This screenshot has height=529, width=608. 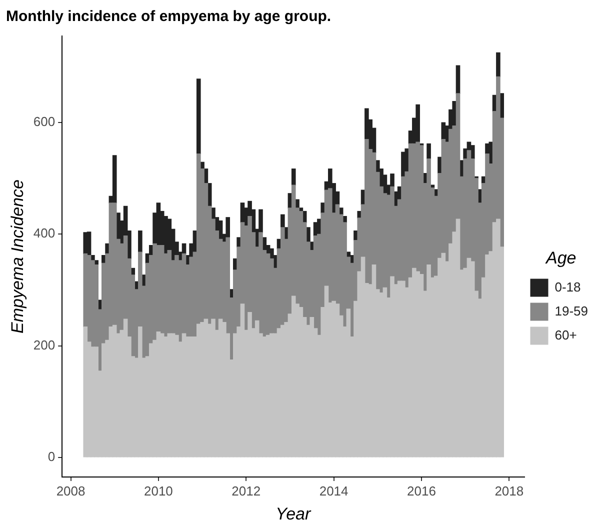 What do you see at coordinates (71, 490) in the screenshot?
I see `x-tick-label: 2008` at bounding box center [71, 490].